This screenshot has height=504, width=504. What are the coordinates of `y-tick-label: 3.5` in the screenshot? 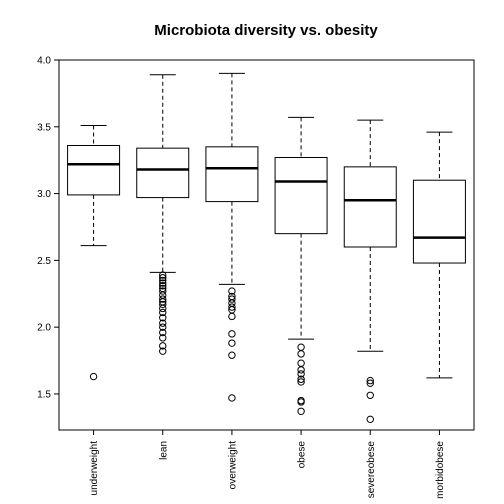 It's located at (44, 127).